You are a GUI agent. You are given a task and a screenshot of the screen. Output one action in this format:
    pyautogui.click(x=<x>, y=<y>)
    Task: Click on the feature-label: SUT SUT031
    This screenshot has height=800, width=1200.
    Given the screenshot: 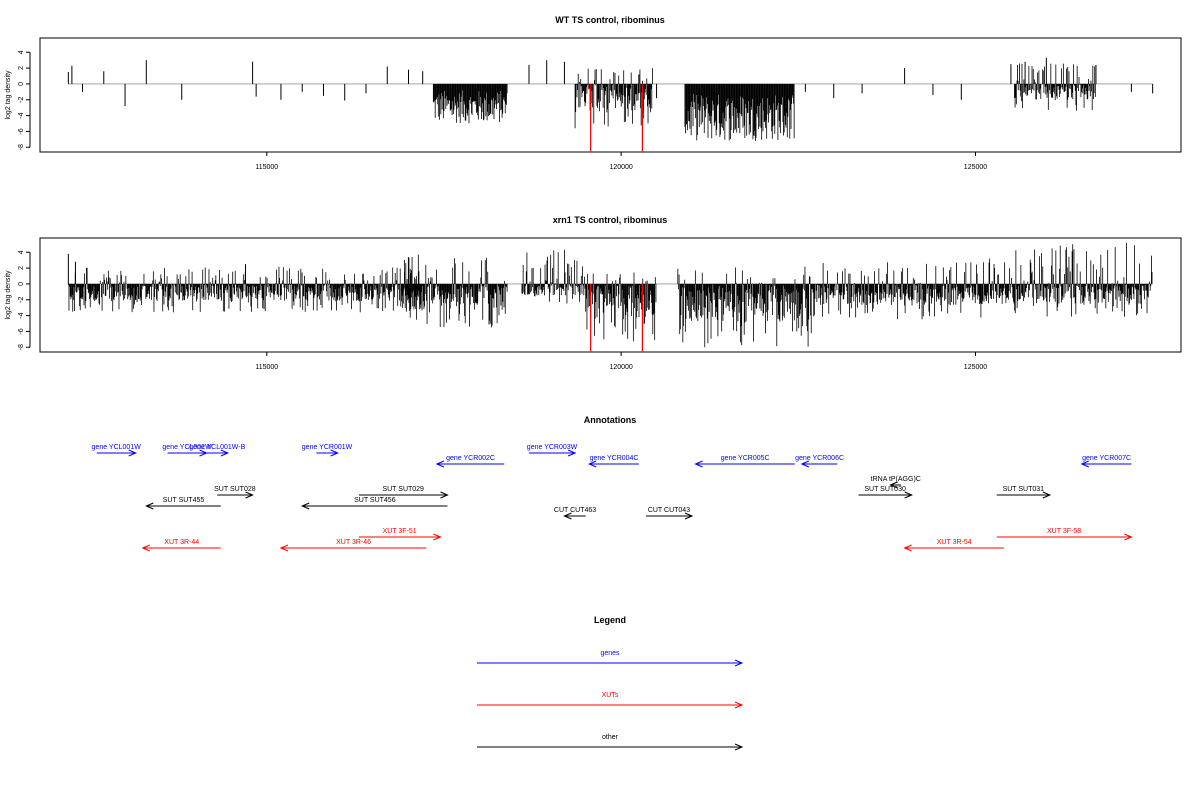 What is the action you would take?
    pyautogui.click(x=1024, y=489)
    